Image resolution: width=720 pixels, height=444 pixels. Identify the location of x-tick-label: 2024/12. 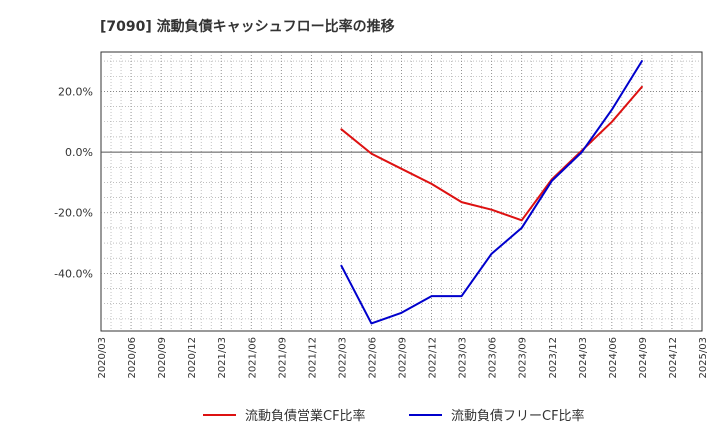
(673, 358).